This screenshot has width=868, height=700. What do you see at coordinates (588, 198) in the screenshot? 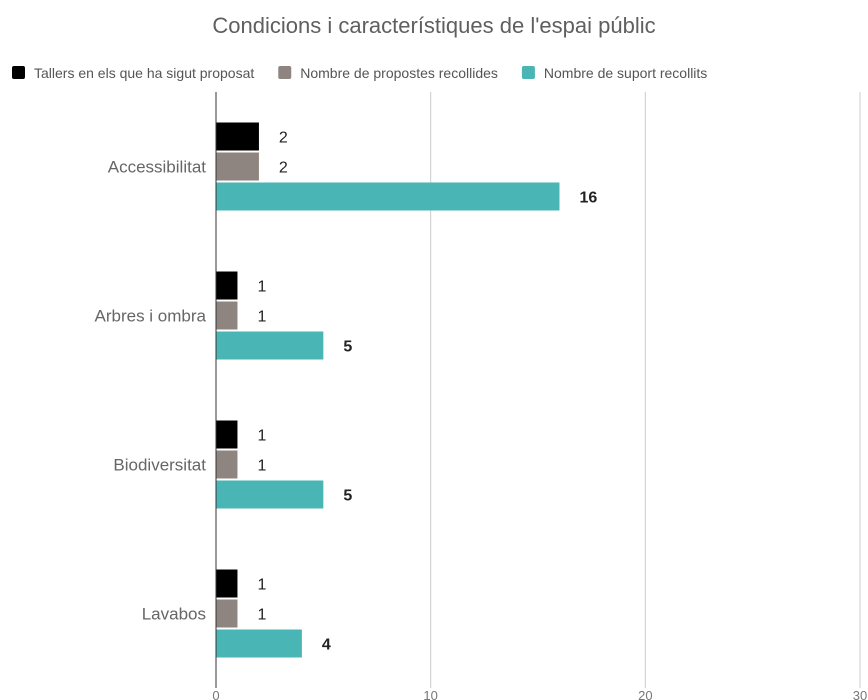
I see `data-label-0-2: 16` at bounding box center [588, 198].